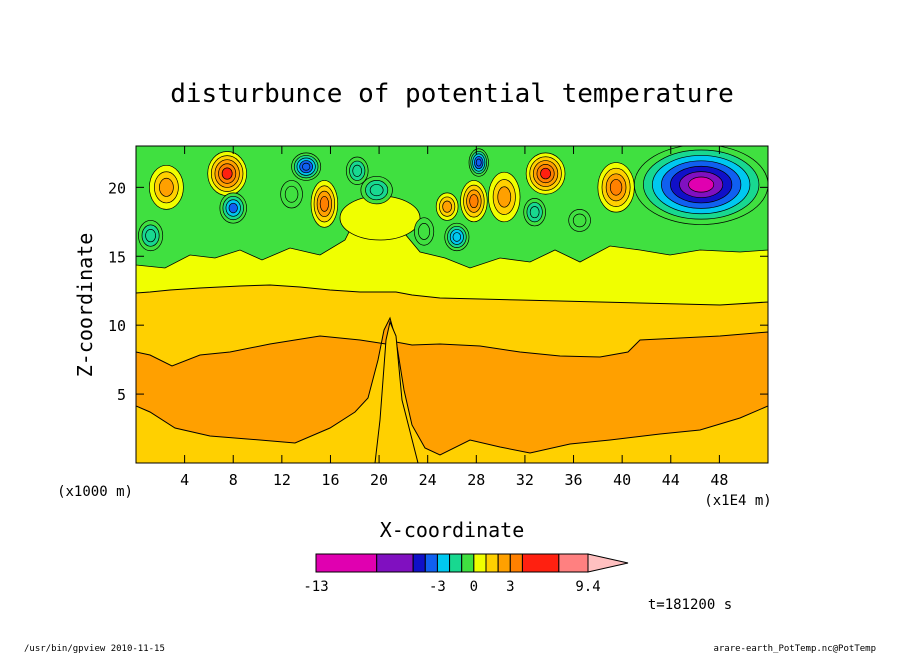 Image resolution: width=904 pixels, height=654 pixels. I want to click on colorbar-label: 3, so click(510, 587).